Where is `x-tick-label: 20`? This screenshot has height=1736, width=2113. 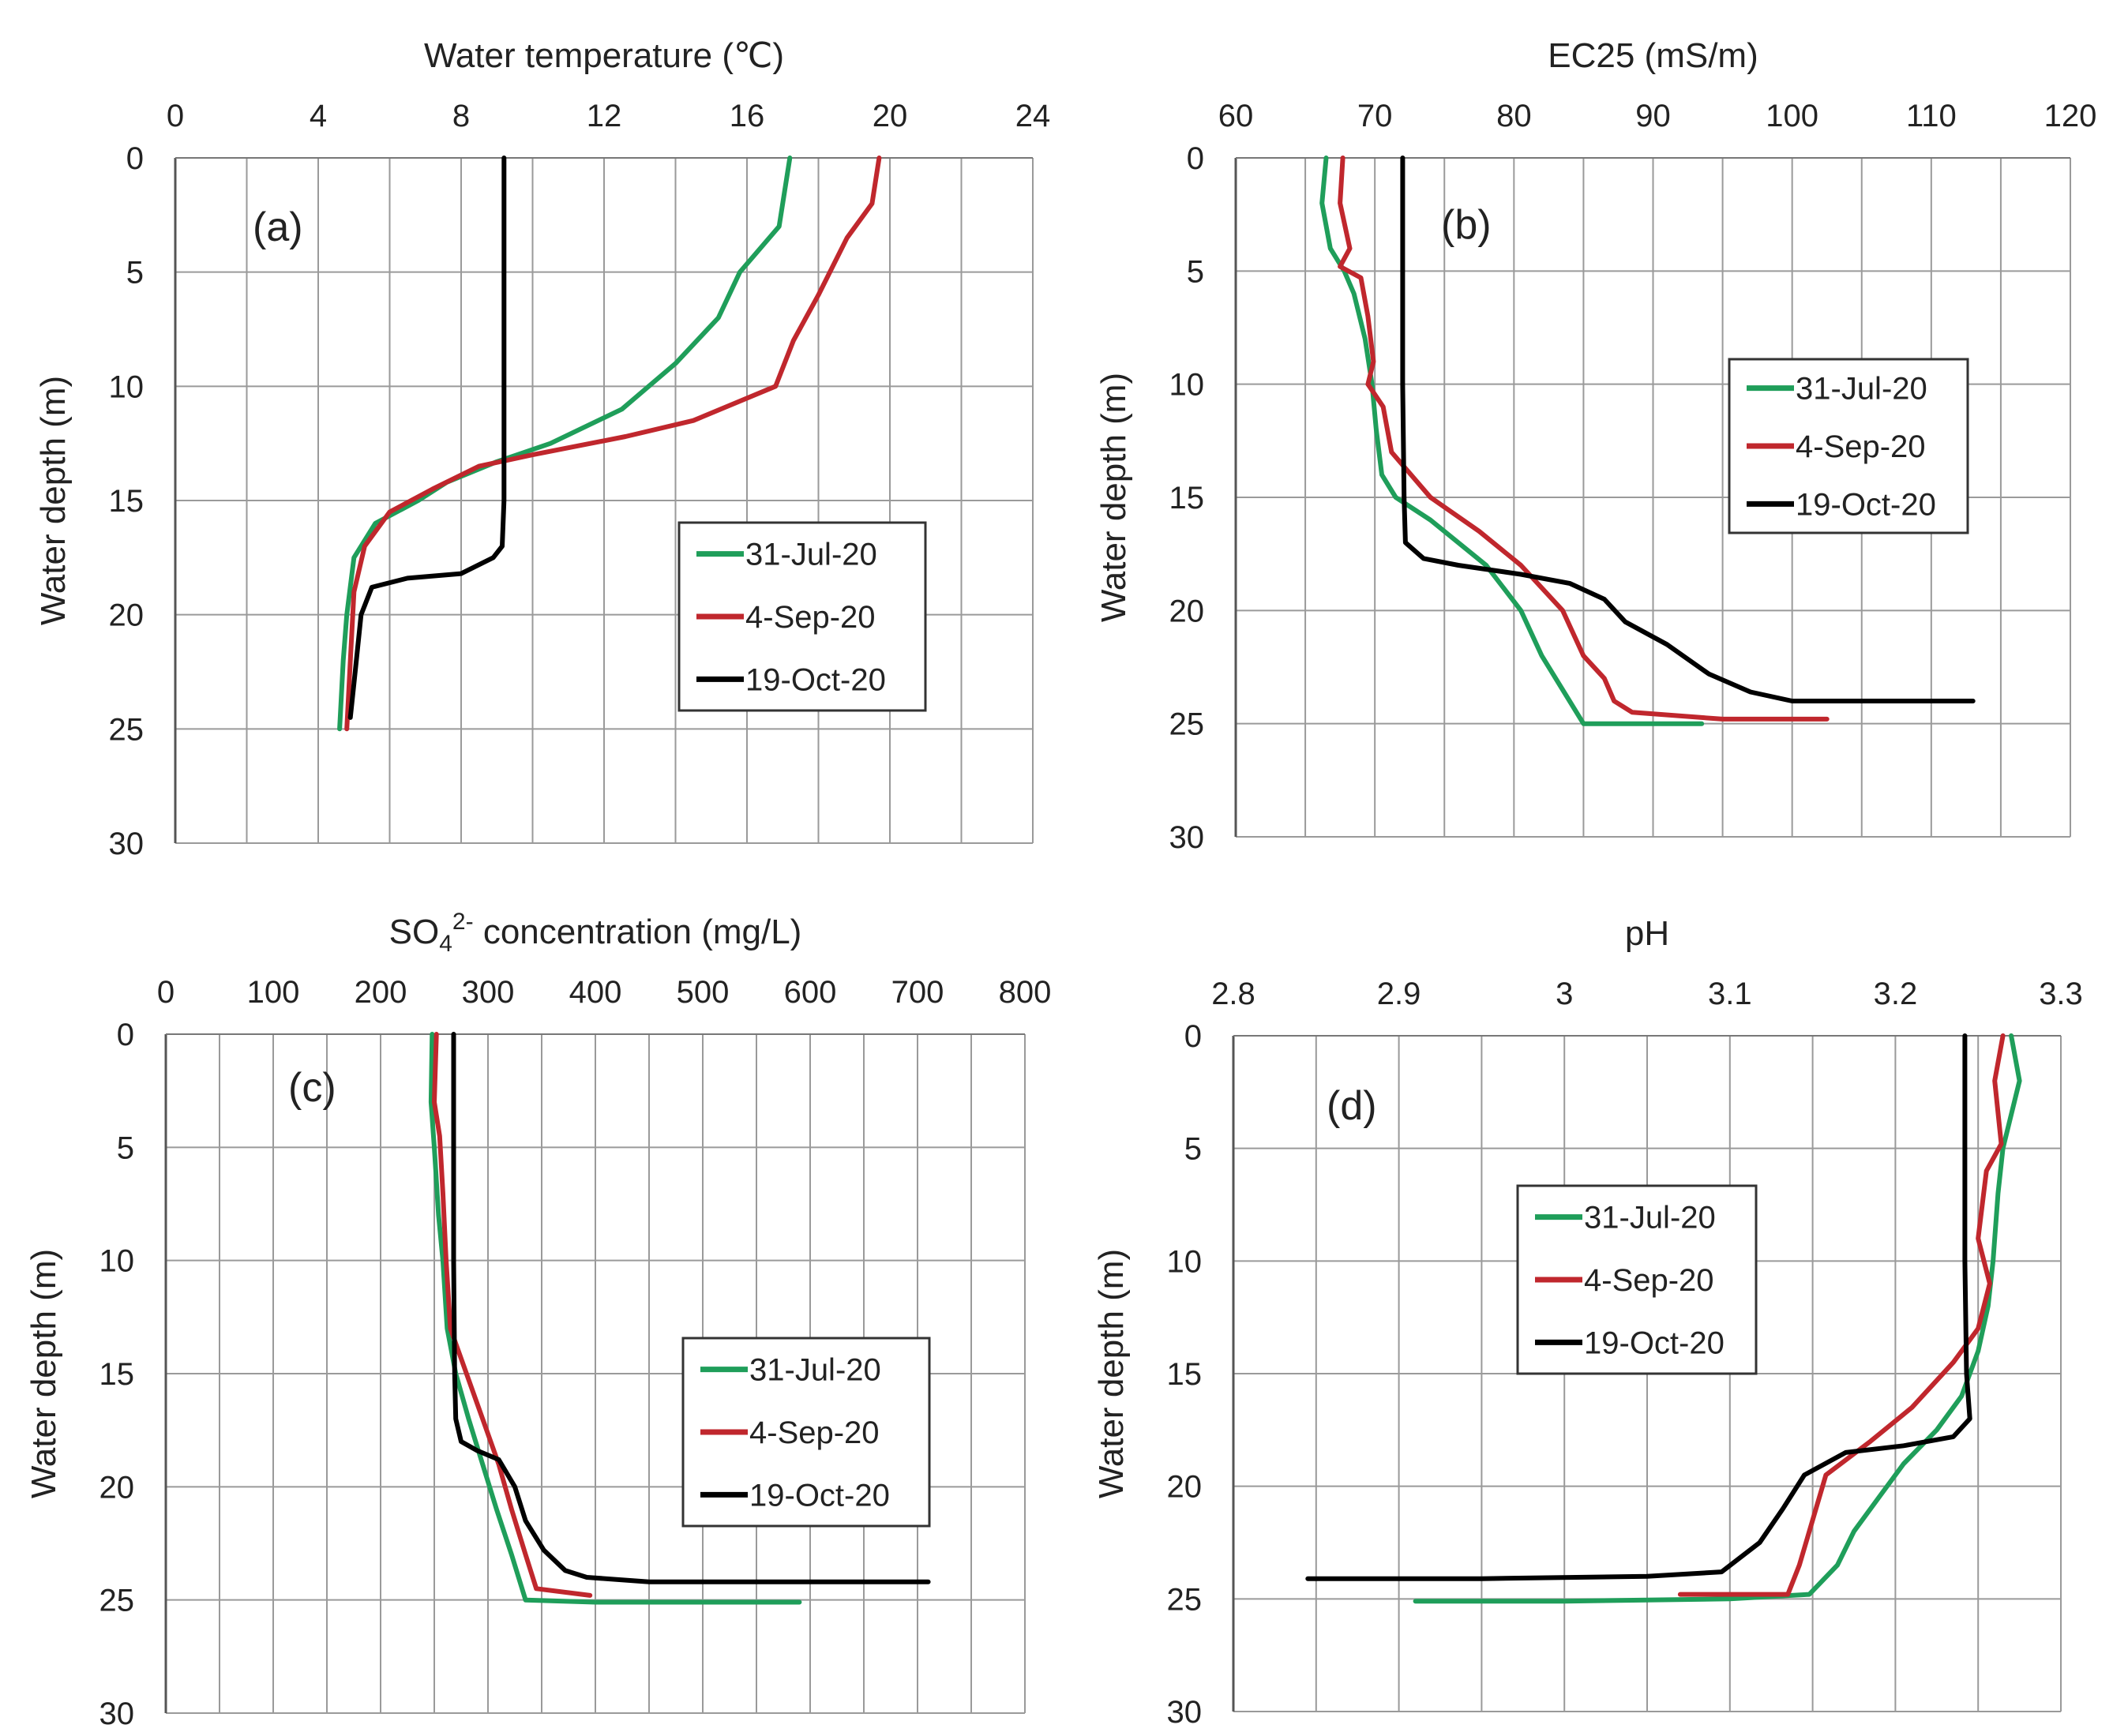
x-tick-label: 20 is located at coordinates (890, 116).